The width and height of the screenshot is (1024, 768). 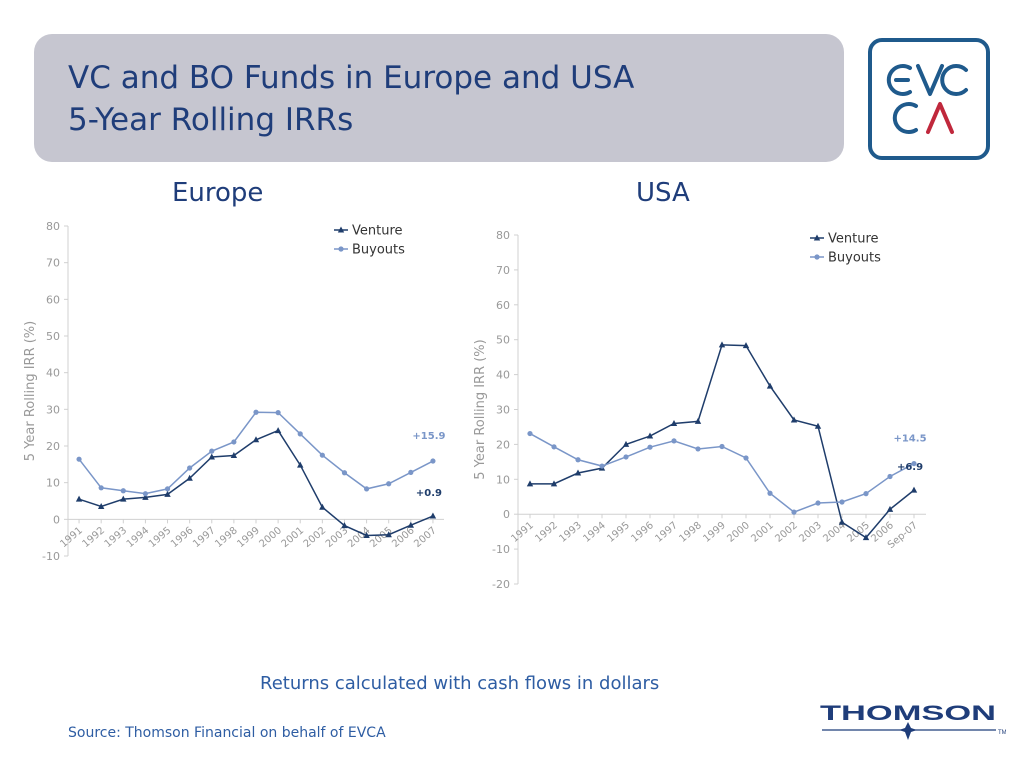 What do you see at coordinates (341, 249) in the screenshot?
I see `europe-buyouts-legend-marker` at bounding box center [341, 249].